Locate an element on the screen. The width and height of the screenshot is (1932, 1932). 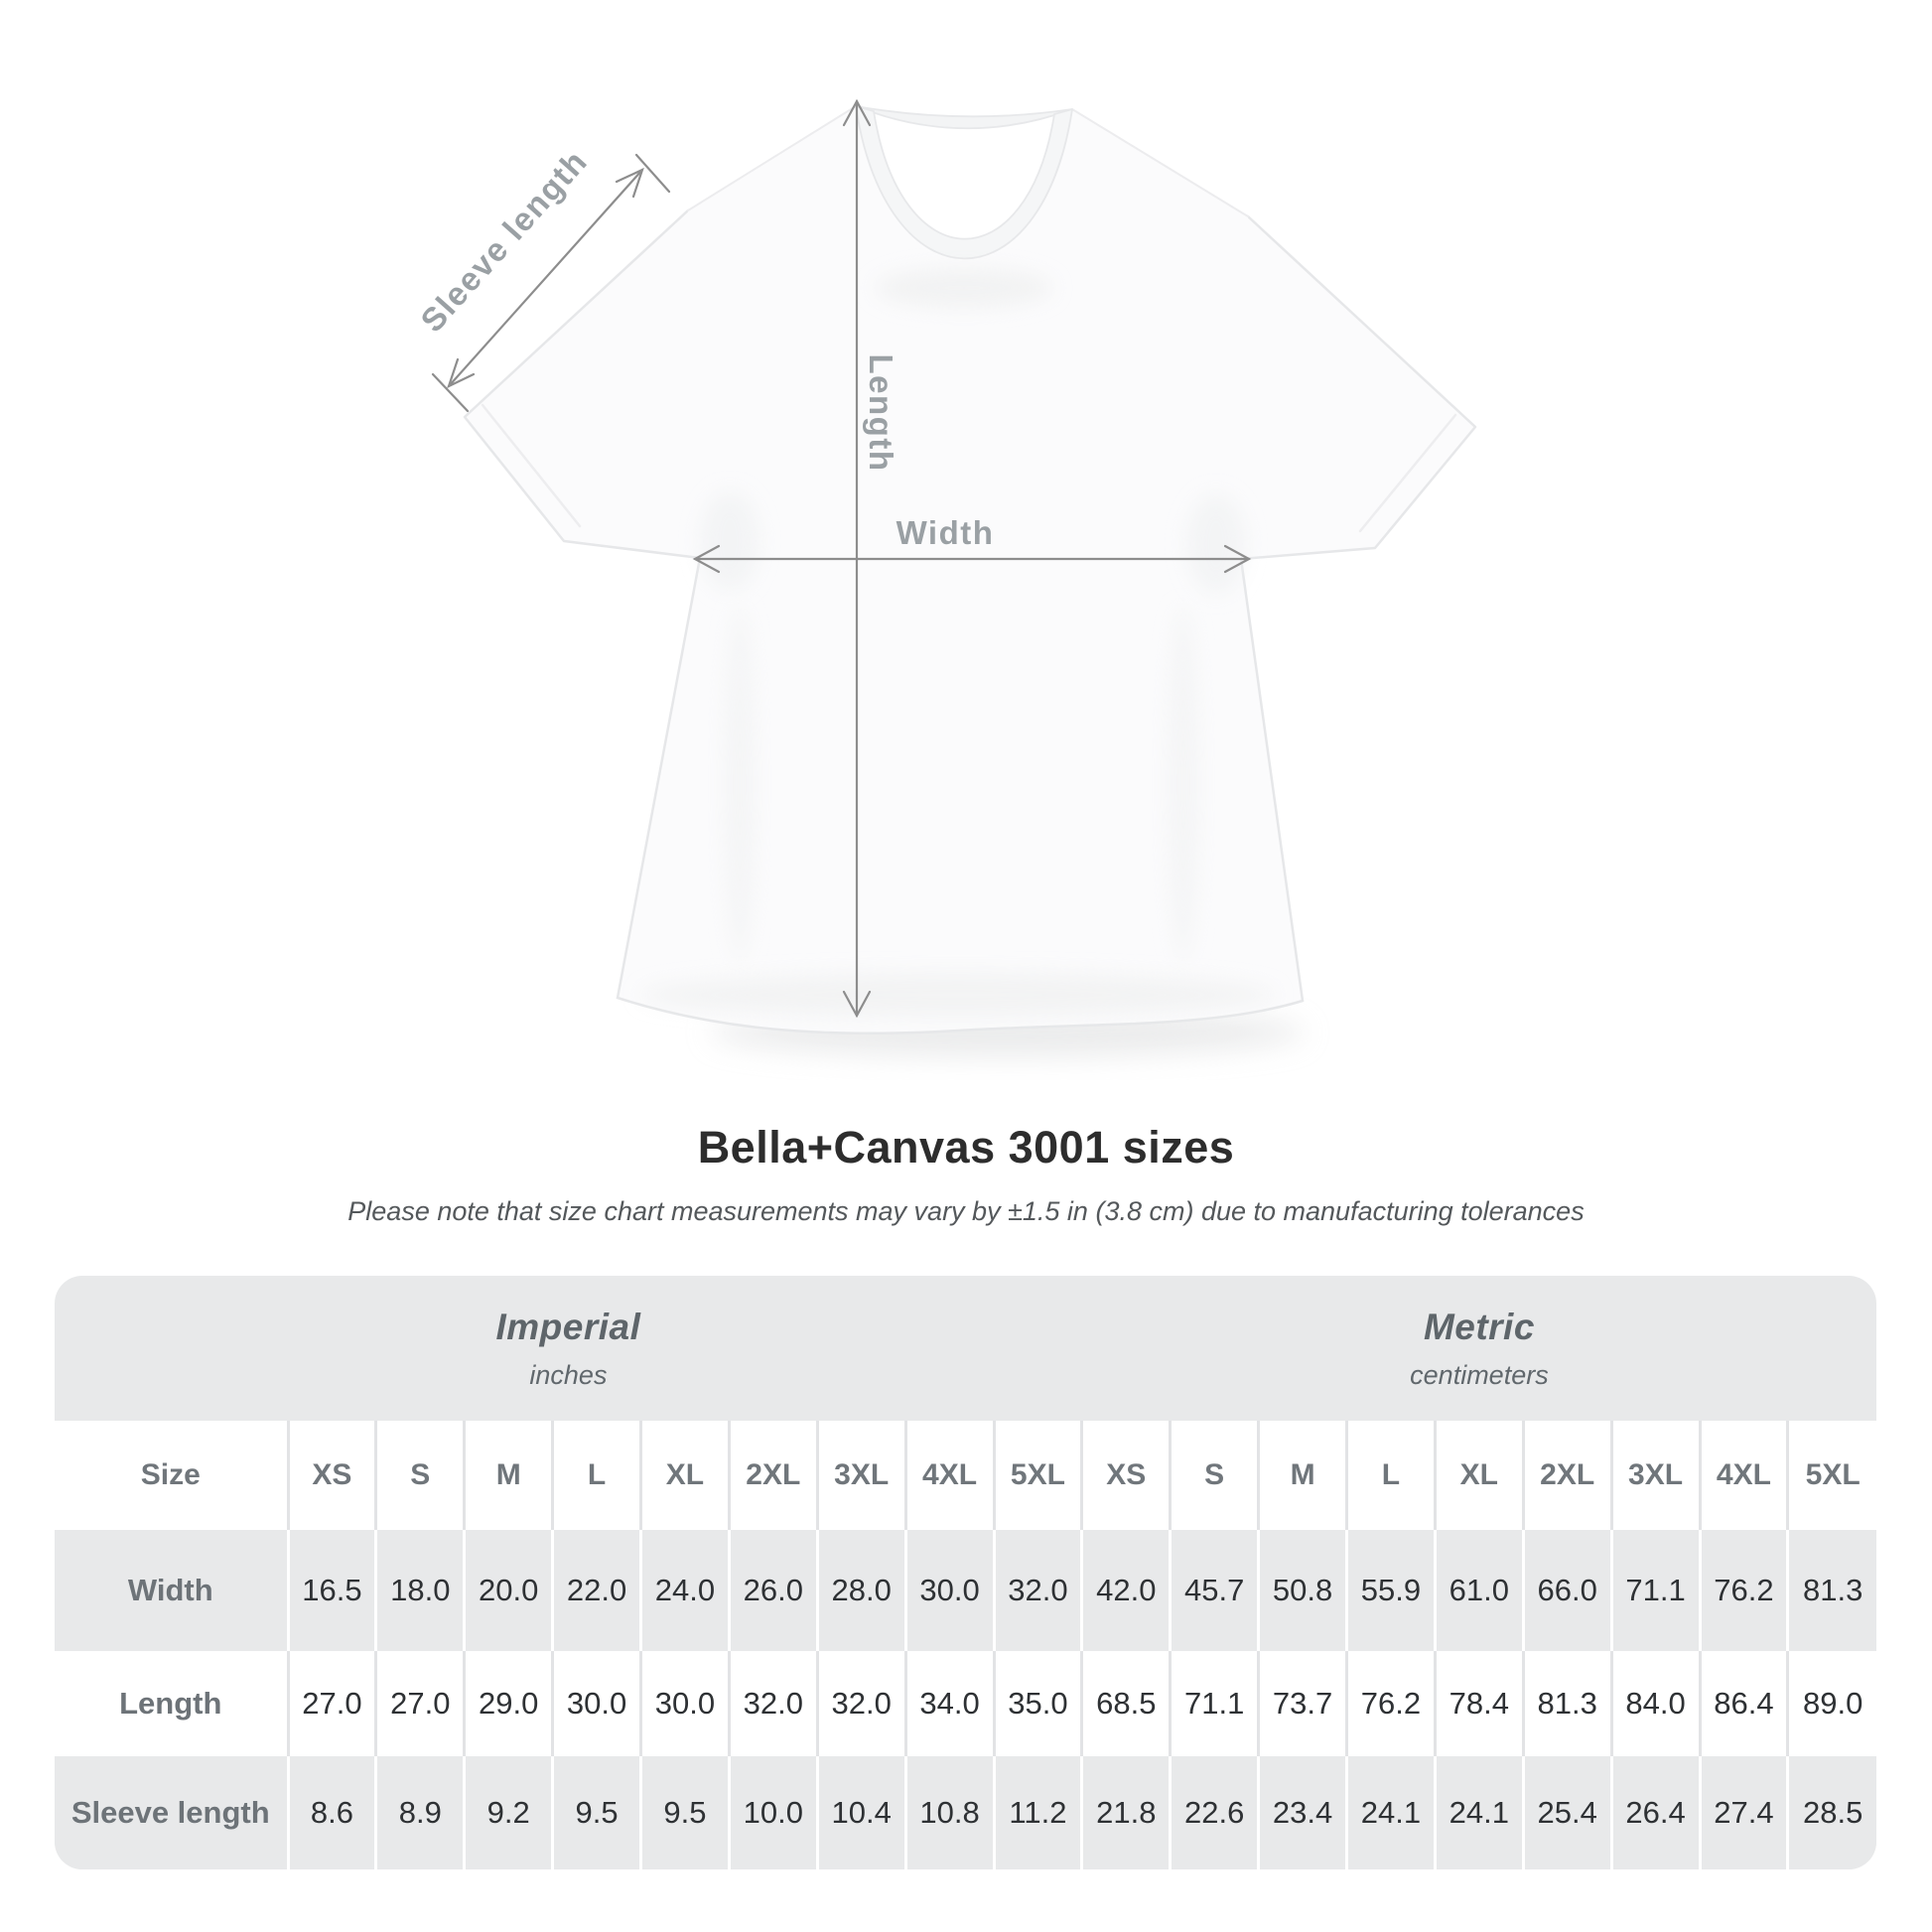
hem-shadow is located at coordinates (958, 995).